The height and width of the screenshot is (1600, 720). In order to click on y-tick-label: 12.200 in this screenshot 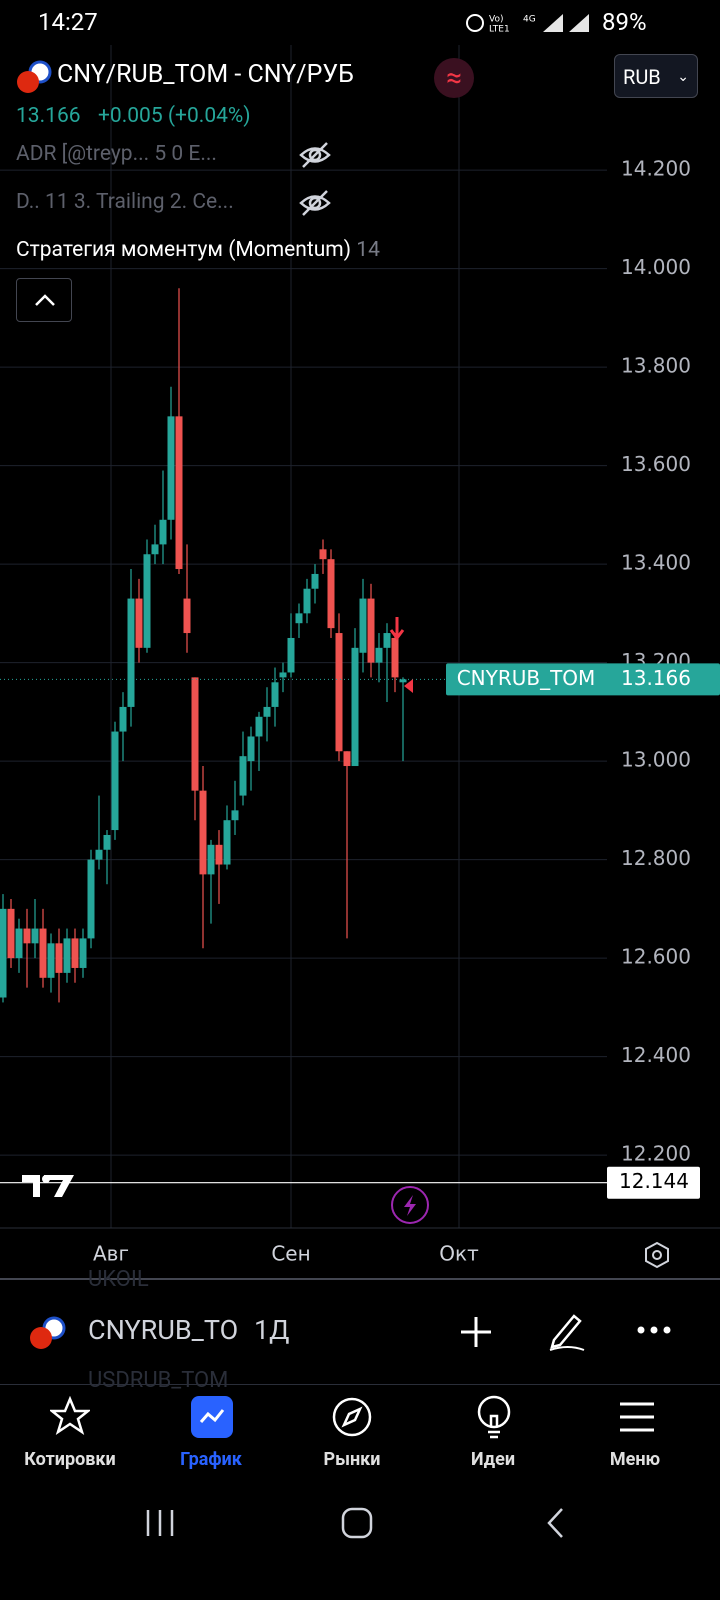, I will do `click(656, 1154)`.